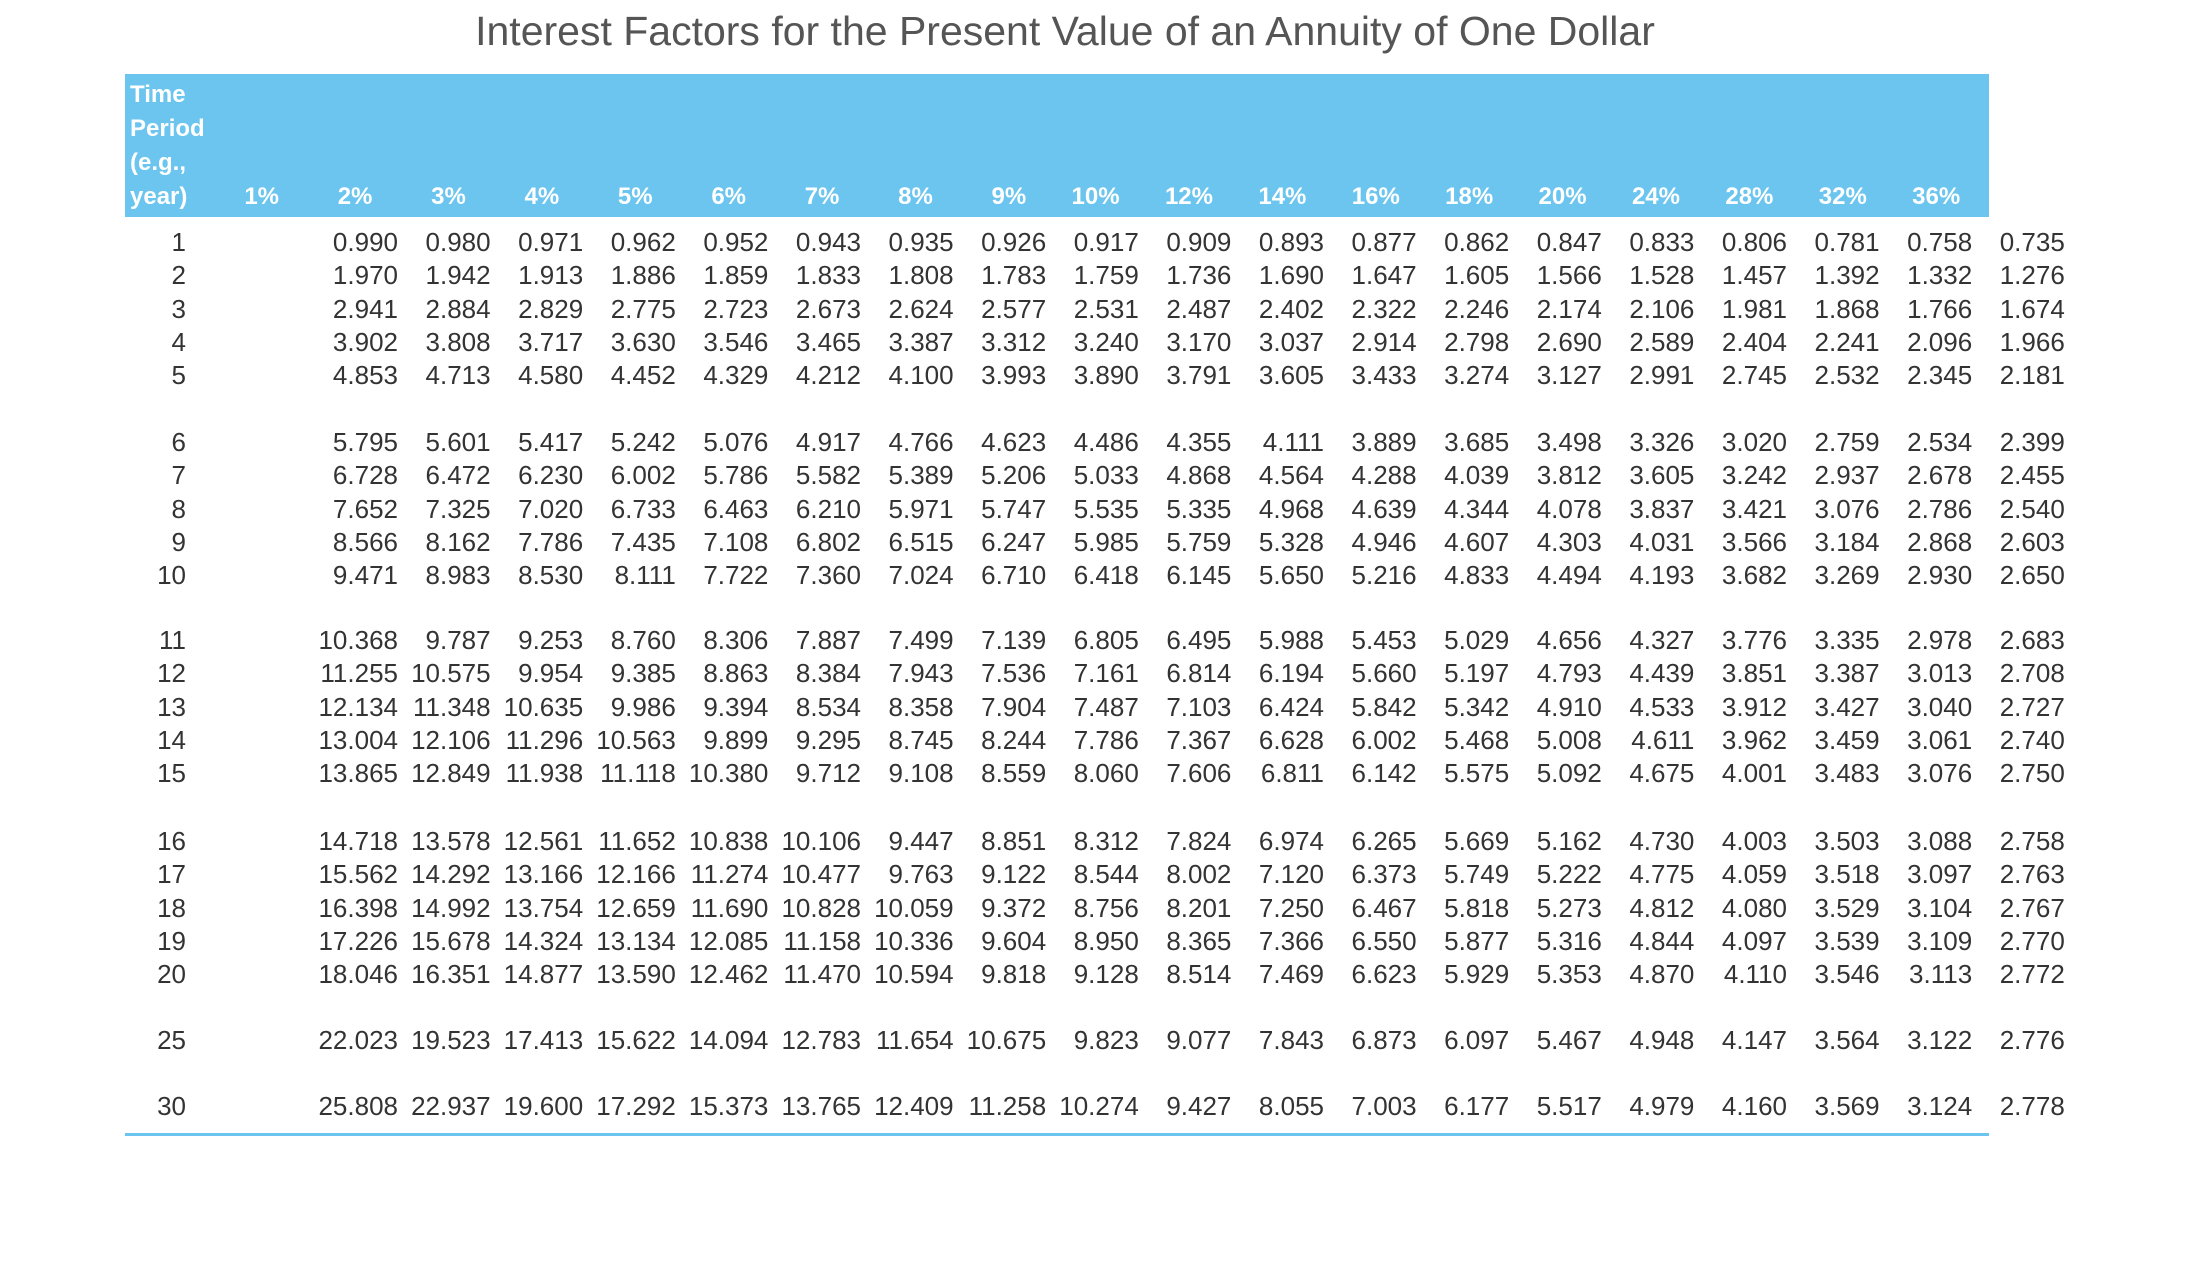  Describe the element at coordinates (358, 907) in the screenshot. I see `factor-cell: 16.398` at that location.